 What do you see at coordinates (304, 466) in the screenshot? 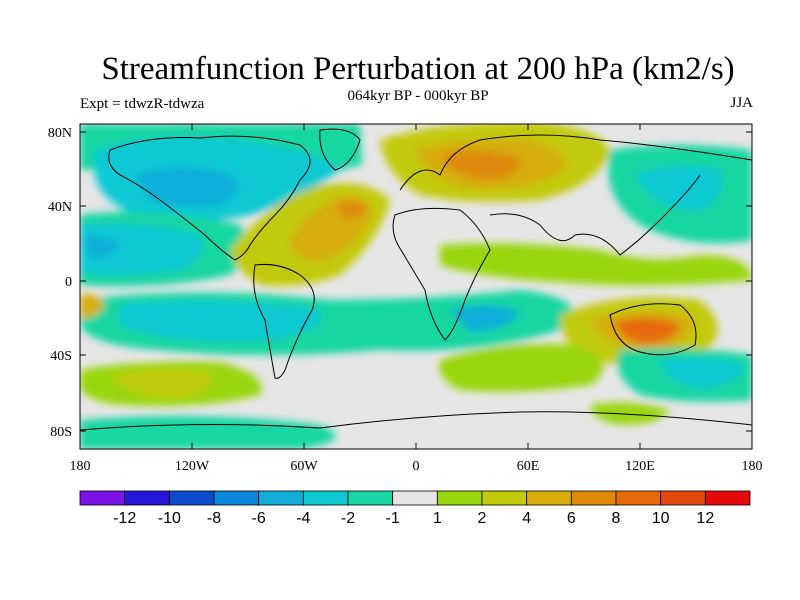
I see `x-tick-label: 60W` at bounding box center [304, 466].